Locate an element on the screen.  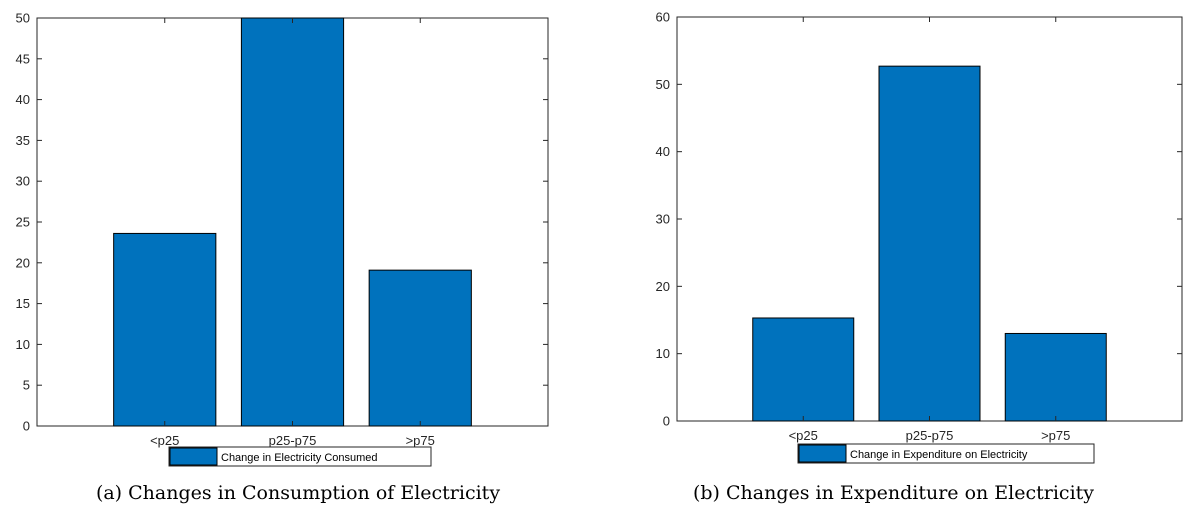
y-tick-label: 25 is located at coordinates (23, 222).